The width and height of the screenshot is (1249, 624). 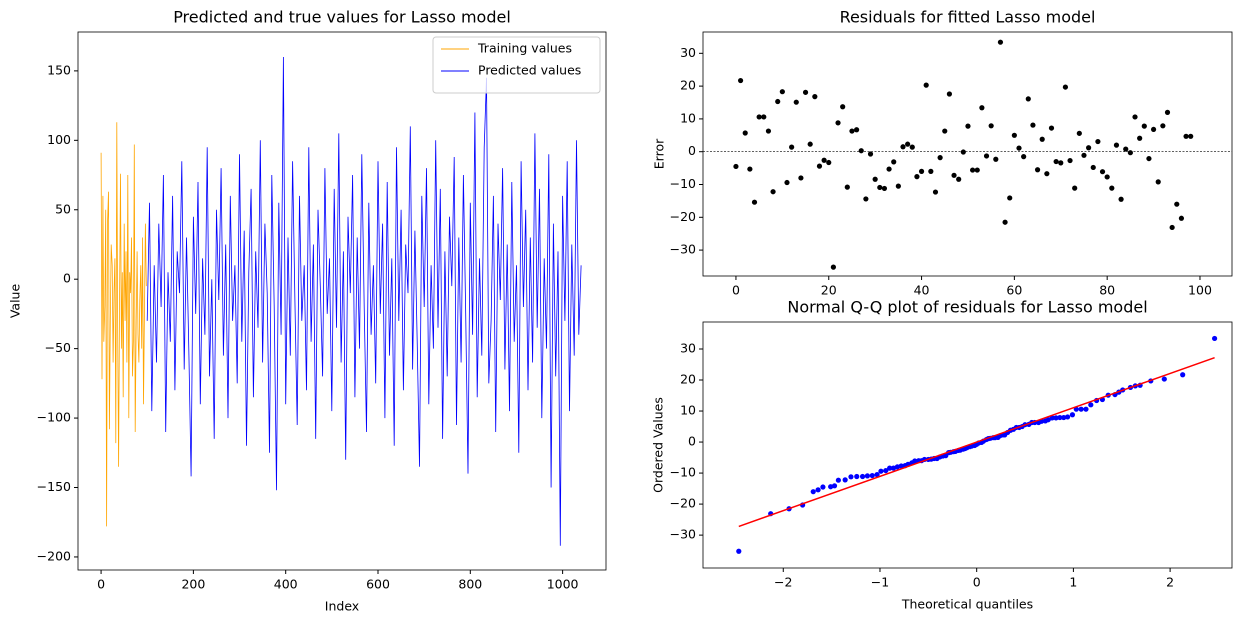 I want to click on y-tick-label: 10, so click(x=688, y=117).